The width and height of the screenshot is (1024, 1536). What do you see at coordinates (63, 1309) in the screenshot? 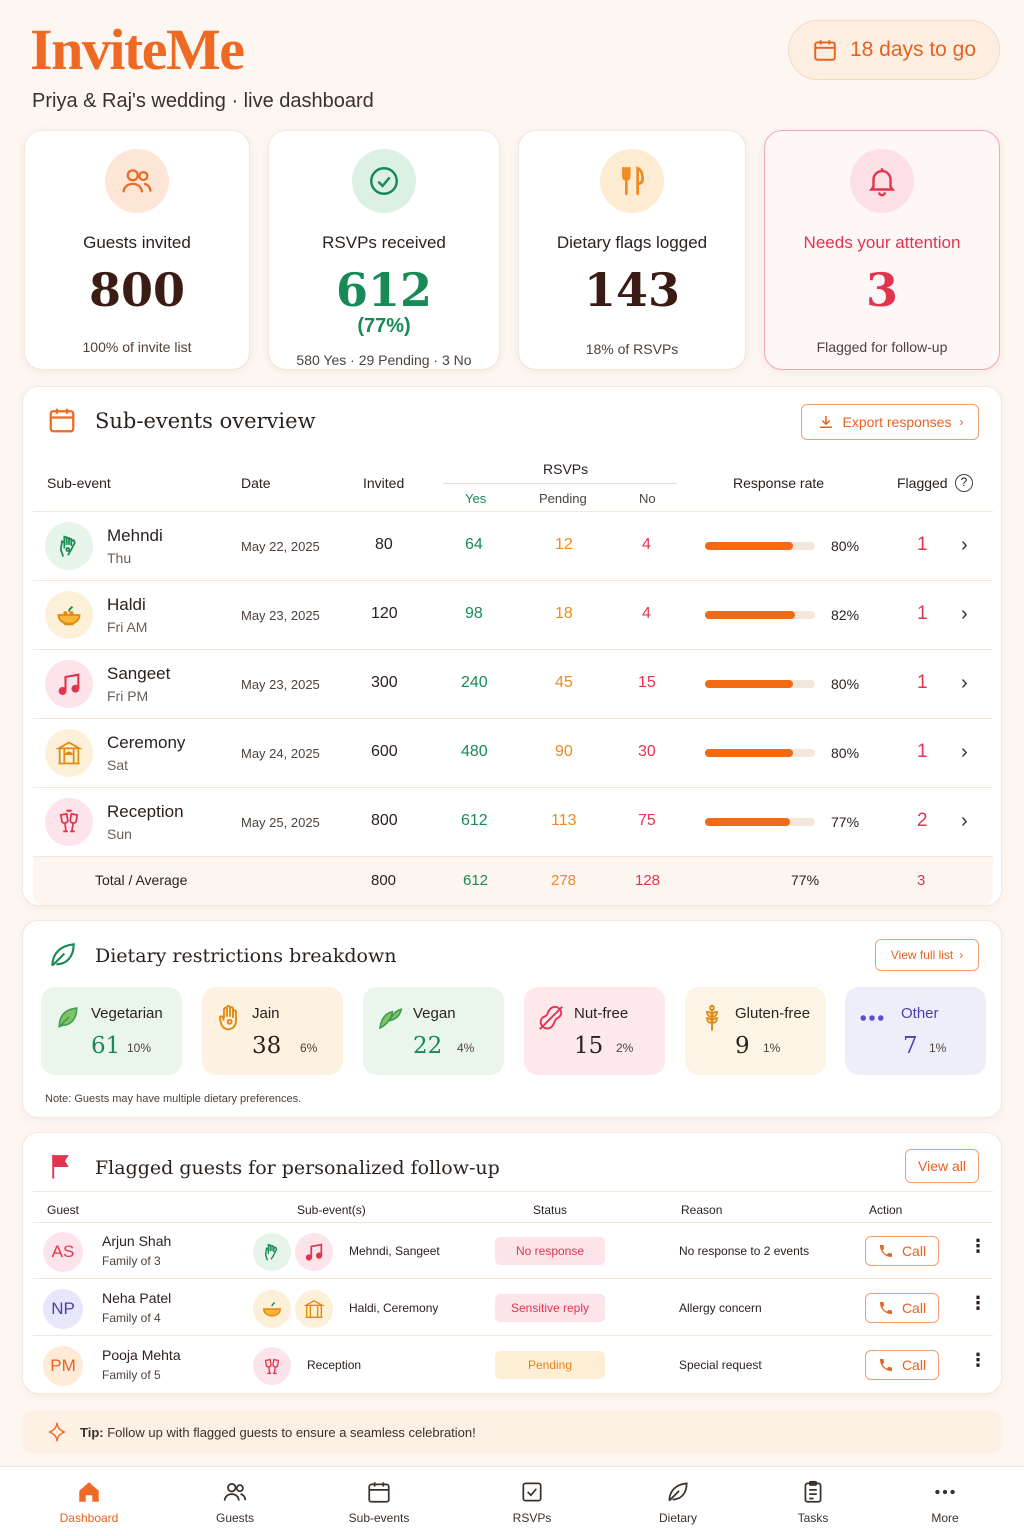
I see `avatar: NP` at bounding box center [63, 1309].